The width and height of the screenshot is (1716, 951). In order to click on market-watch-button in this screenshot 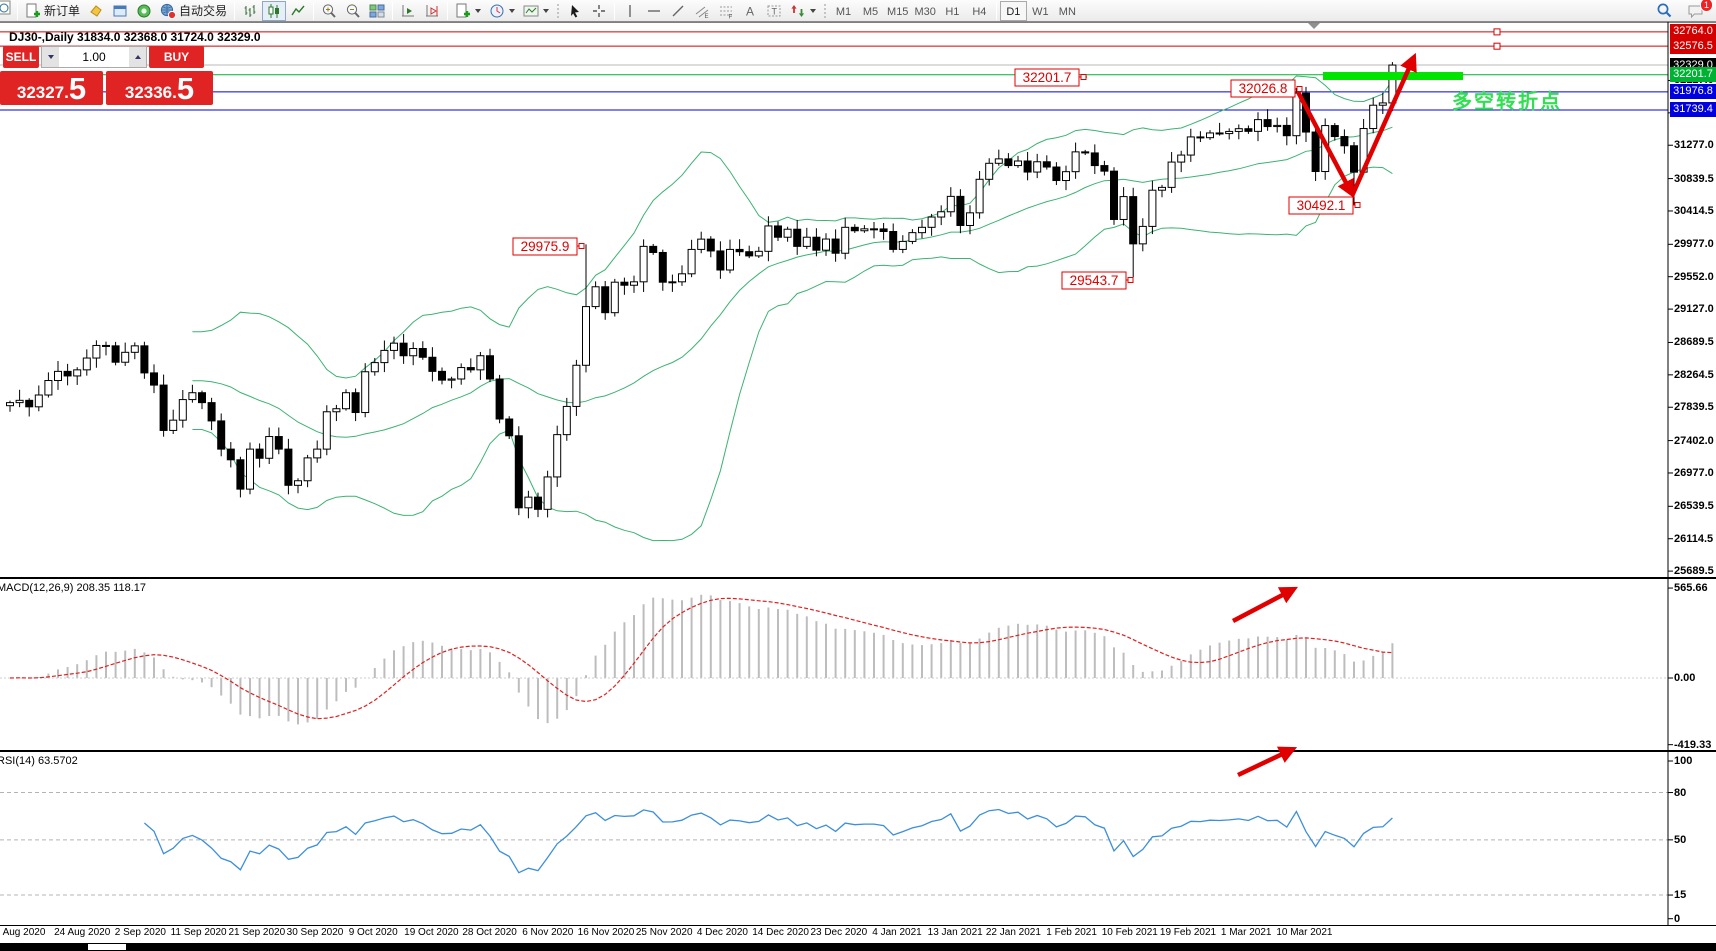, I will do `click(96, 11)`.